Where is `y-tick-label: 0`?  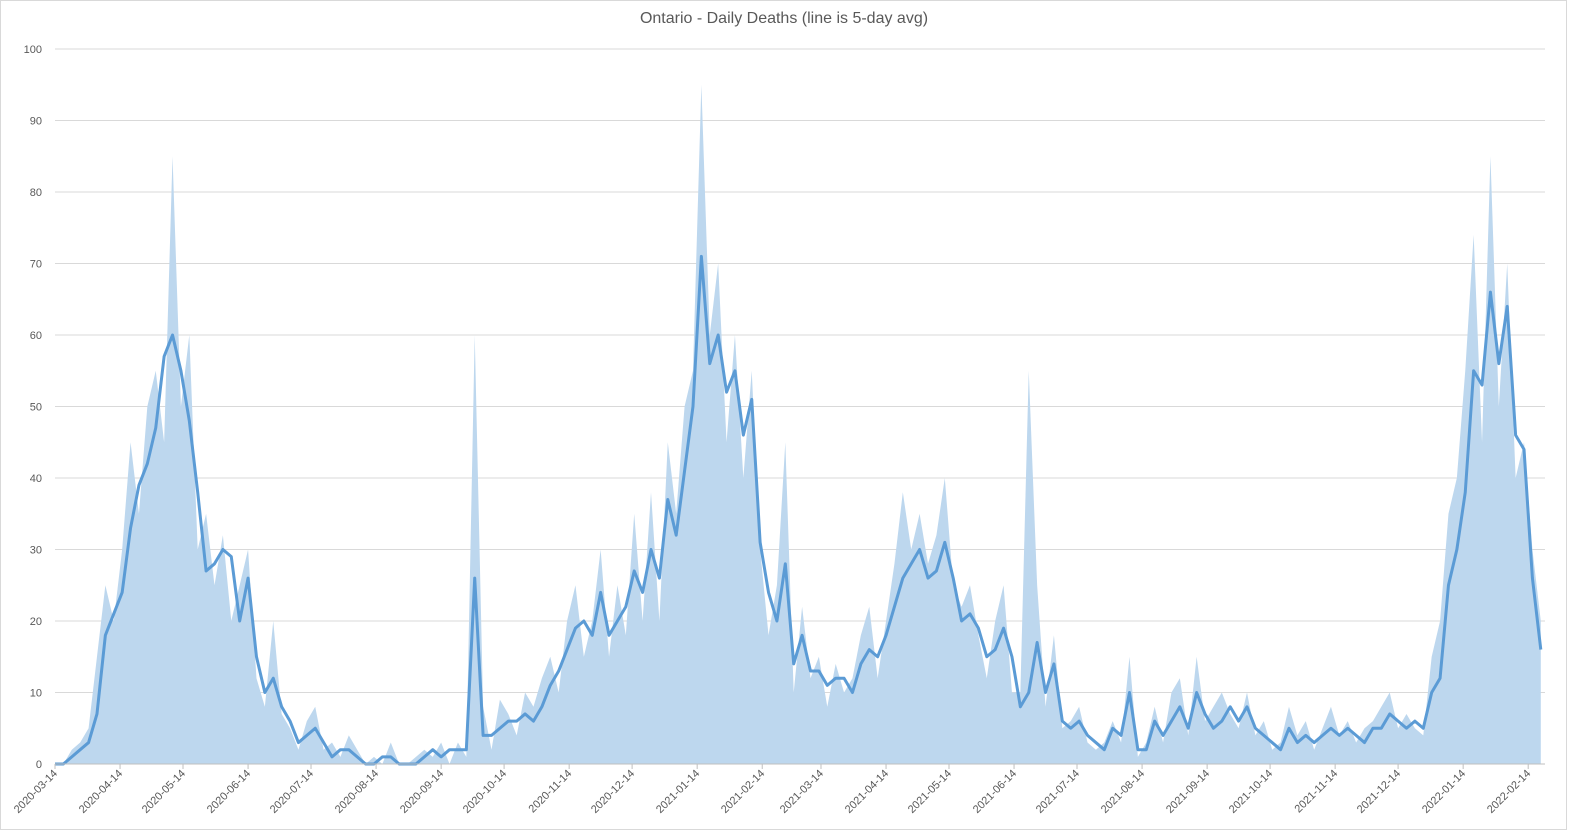
y-tick-label: 0 is located at coordinates (39, 765).